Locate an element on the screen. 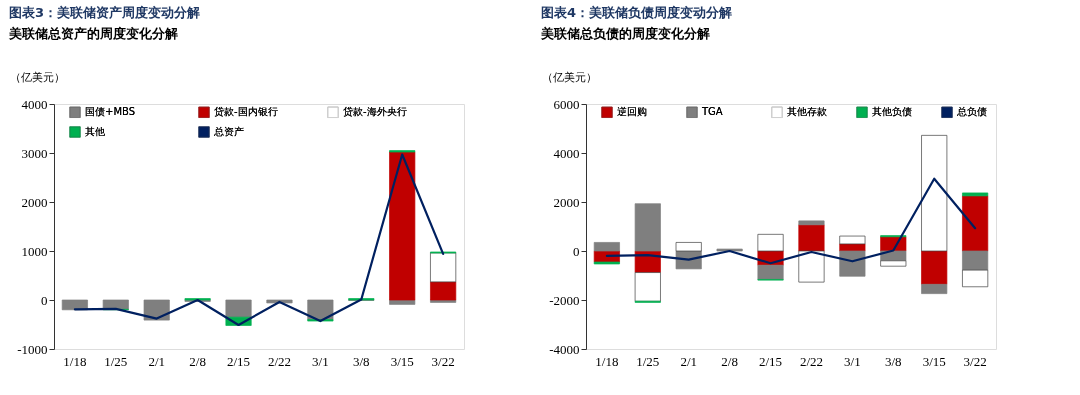  legend-label: 其他 is located at coordinates (95, 131).